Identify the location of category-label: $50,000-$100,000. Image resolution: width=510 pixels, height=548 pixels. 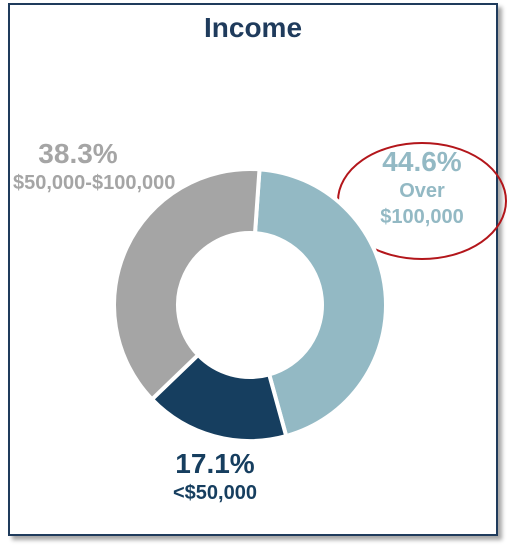
(94, 183).